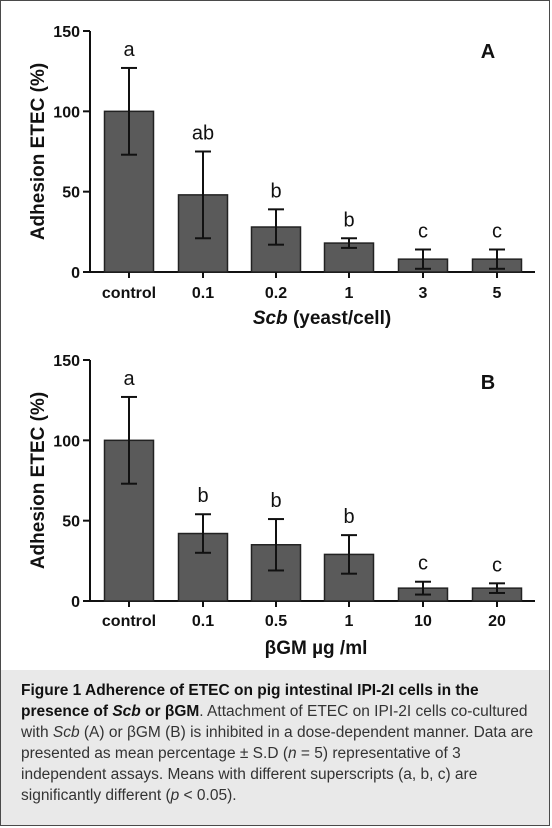 The width and height of the screenshot is (552, 828). Describe the element at coordinates (423, 293) in the screenshot. I see `panel-a-x-tick-label: 3` at that location.